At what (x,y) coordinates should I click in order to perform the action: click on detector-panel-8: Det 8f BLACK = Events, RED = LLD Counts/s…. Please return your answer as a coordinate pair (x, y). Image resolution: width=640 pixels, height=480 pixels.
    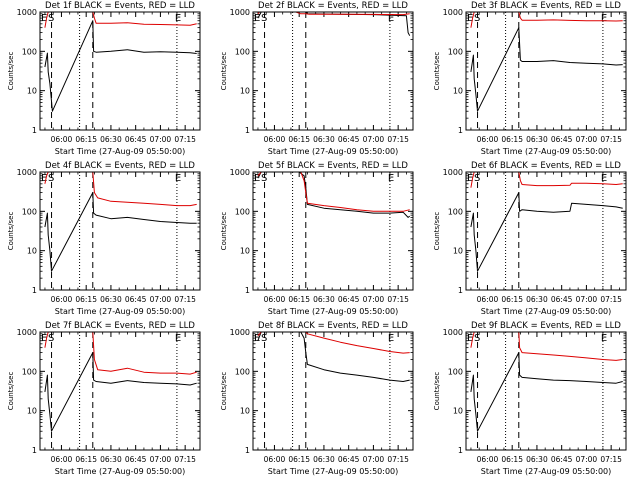
    Looking at the image, I should click on (317, 398).